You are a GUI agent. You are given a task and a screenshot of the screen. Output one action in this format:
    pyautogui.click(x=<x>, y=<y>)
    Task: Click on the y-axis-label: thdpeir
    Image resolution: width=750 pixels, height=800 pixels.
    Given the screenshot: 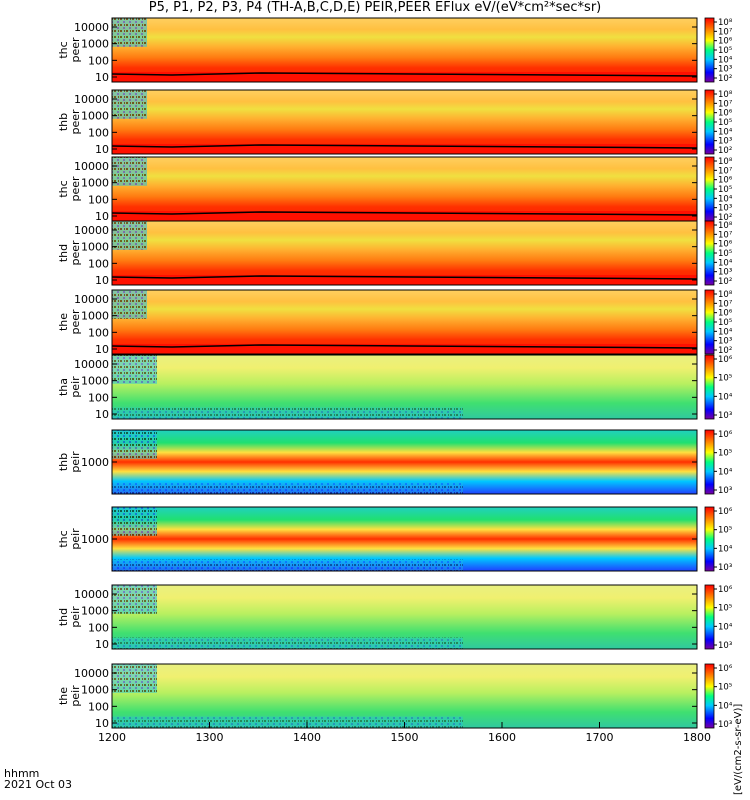 What is the action you would take?
    pyautogui.click(x=69, y=617)
    